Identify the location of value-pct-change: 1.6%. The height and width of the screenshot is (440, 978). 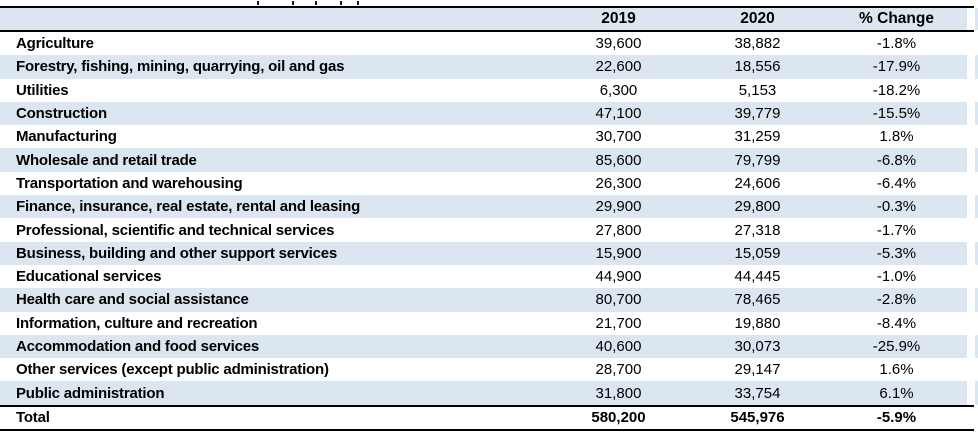
(896, 370).